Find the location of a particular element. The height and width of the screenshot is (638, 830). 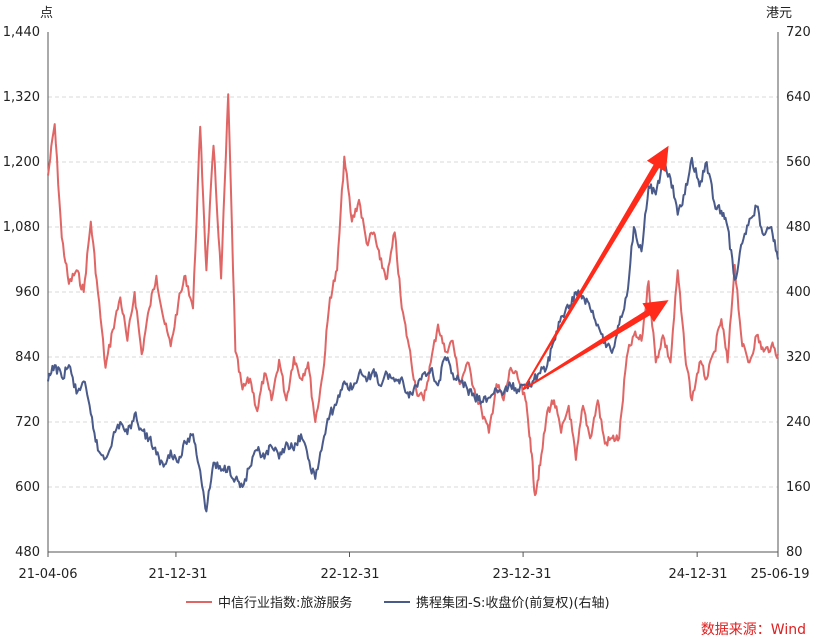

annotation-arrow-upper is located at coordinates (595, 267).